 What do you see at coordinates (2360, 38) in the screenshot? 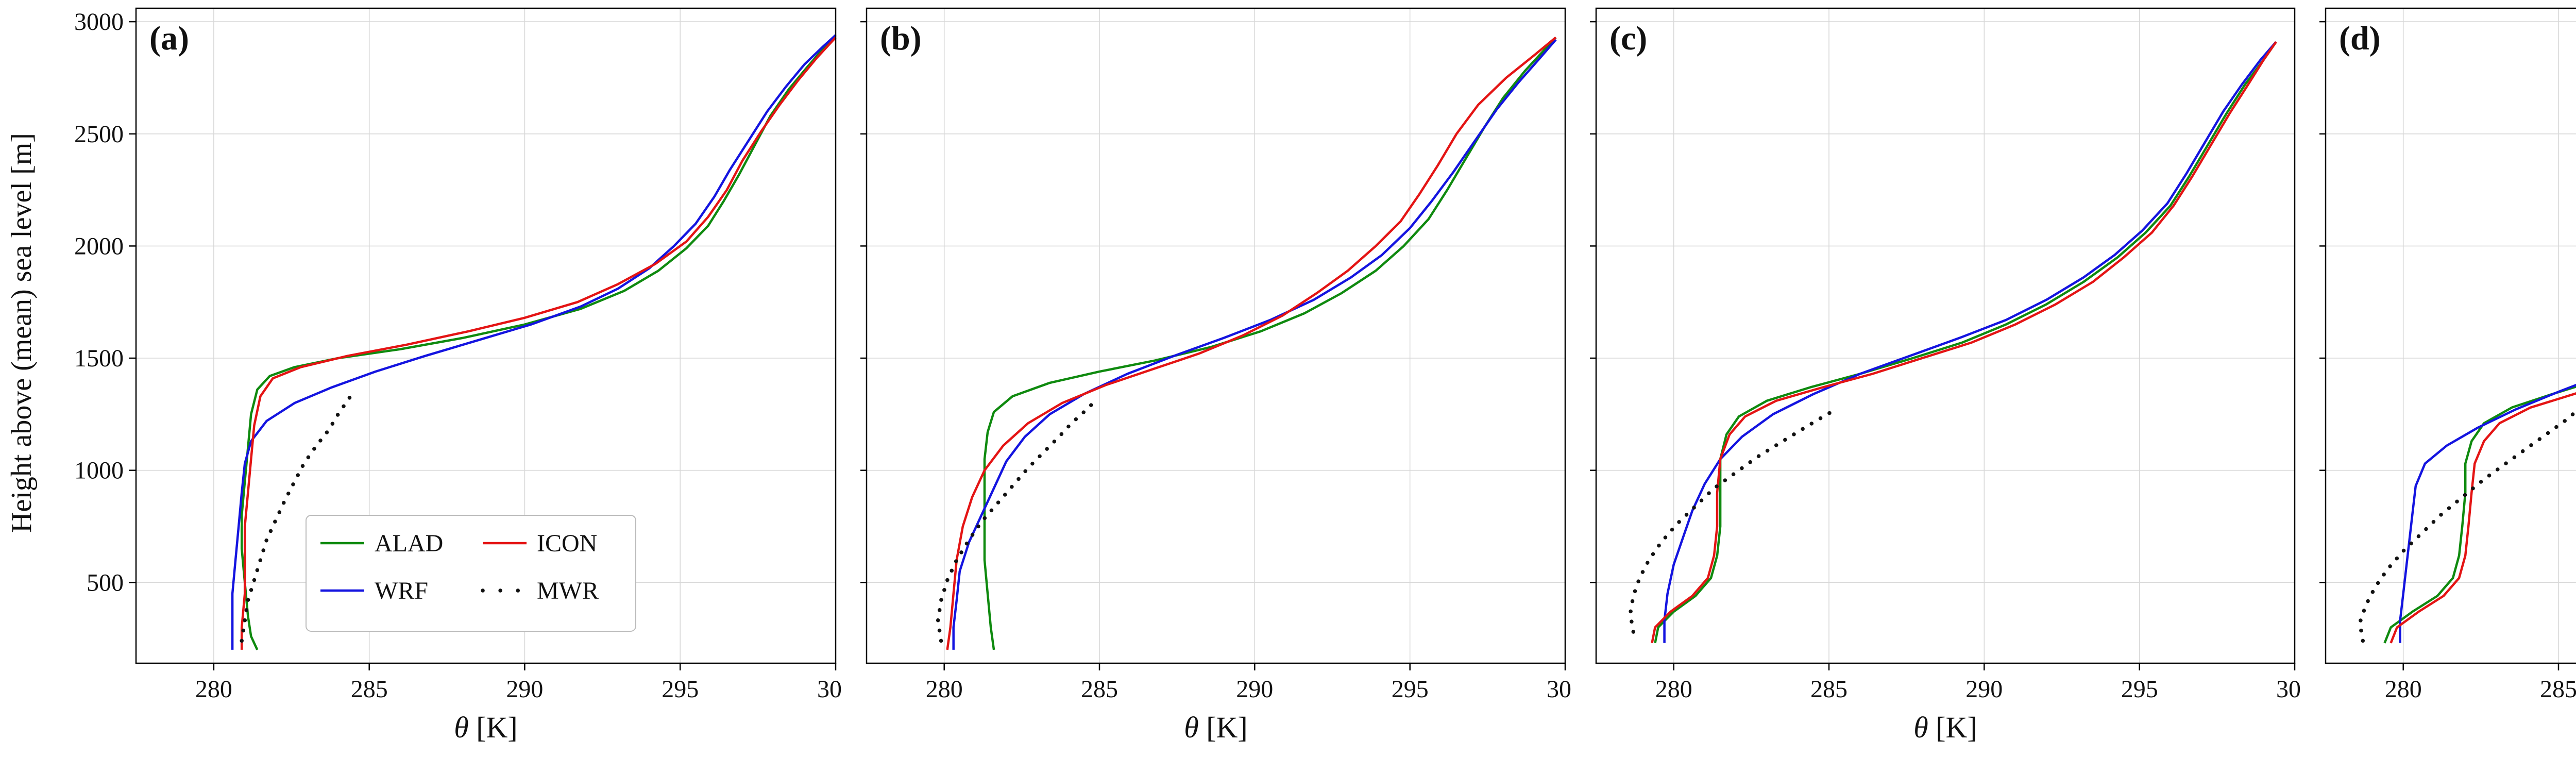
I see `panel-letter: (d)` at bounding box center [2360, 38].